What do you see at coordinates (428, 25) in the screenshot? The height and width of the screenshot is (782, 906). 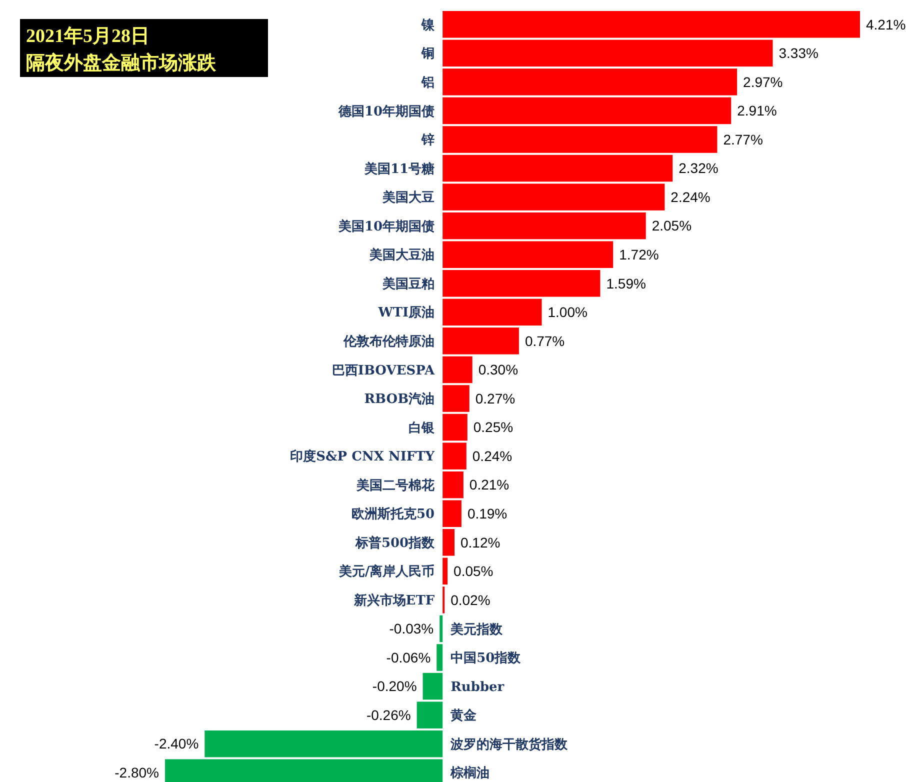 I see `y-tick-label: 镍` at bounding box center [428, 25].